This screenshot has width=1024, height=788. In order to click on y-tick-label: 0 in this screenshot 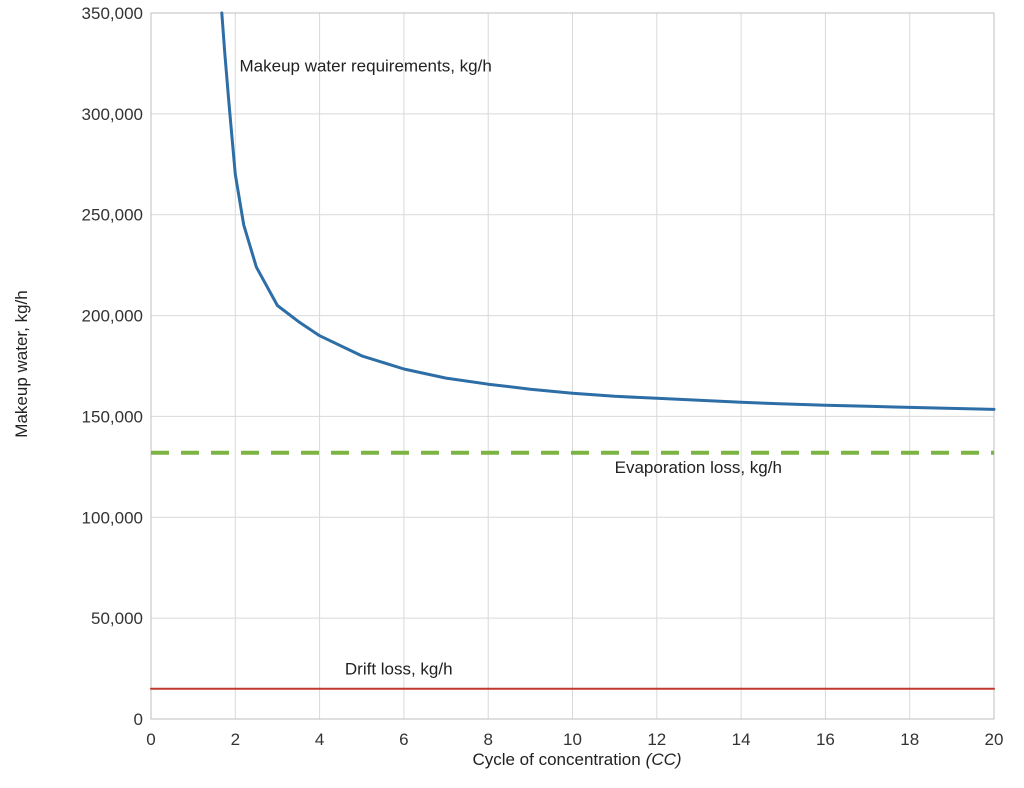, I will do `click(138, 719)`.